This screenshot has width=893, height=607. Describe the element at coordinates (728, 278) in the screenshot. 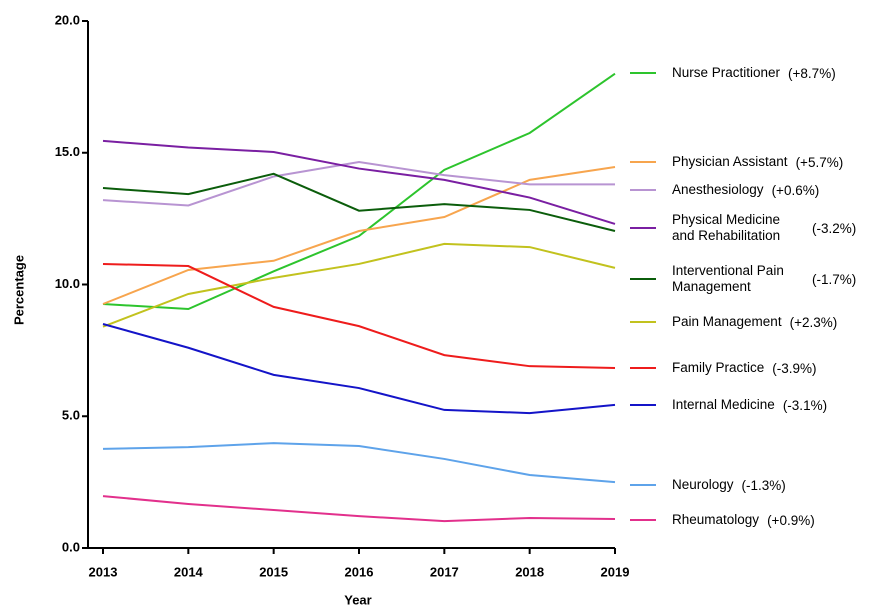

I see `legend-label: Interventional Pain Management` at that location.